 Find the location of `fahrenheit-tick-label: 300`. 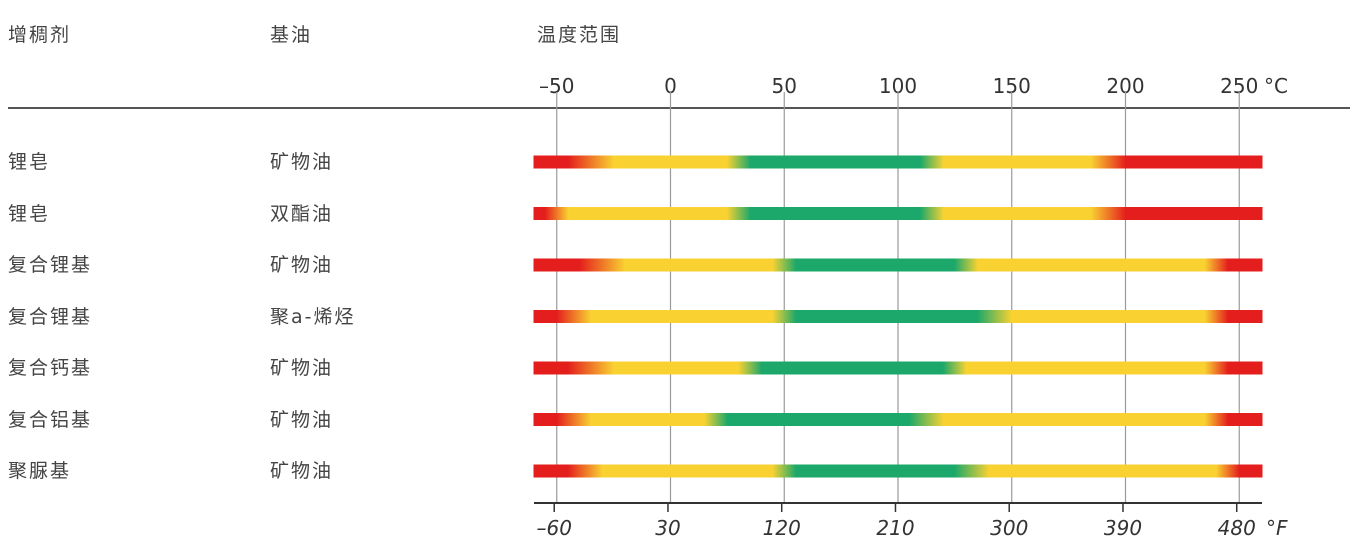

fahrenheit-tick-label: 300 is located at coordinates (1009, 528).